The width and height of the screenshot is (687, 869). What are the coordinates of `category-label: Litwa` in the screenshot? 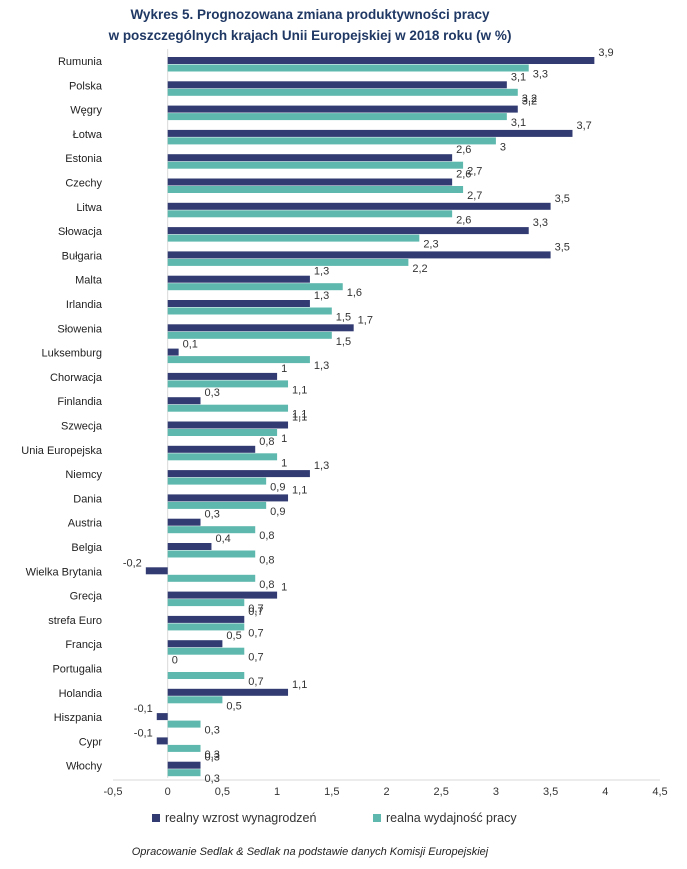 It's located at (89, 208).